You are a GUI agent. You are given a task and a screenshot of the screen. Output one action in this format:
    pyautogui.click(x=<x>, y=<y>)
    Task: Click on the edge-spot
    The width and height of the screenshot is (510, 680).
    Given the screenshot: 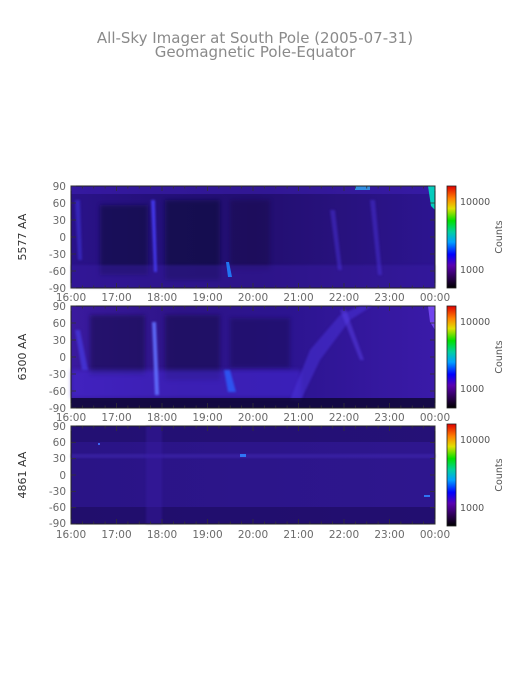 What is the action you would take?
    pyautogui.click(x=431, y=318)
    